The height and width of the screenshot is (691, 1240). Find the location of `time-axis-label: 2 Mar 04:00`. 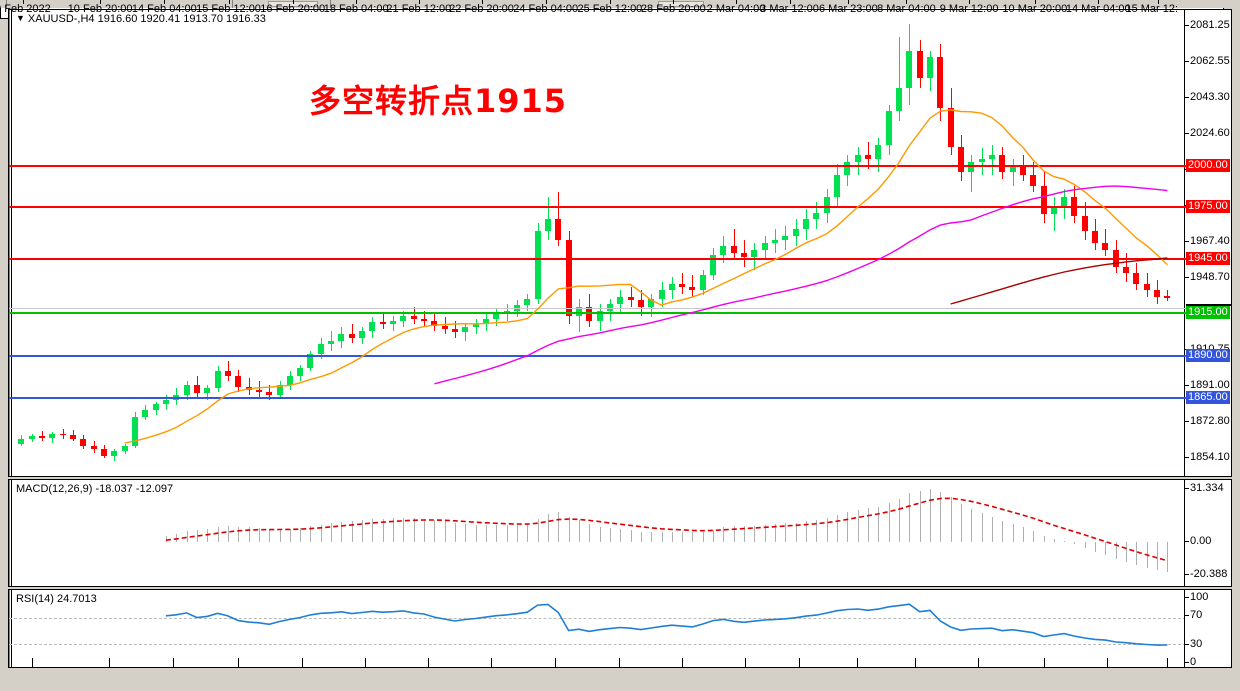

time-axis-label: 2 Mar 04:00 is located at coordinates (736, 9).